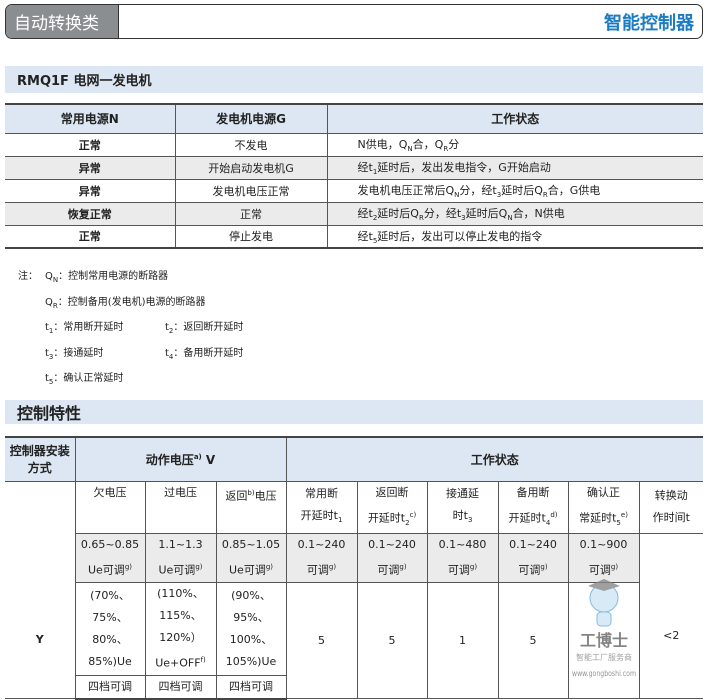 The image size is (709, 700). What do you see at coordinates (110, 507) in the screenshot?
I see `sub-undervoltage: 欠电压` at bounding box center [110, 507].